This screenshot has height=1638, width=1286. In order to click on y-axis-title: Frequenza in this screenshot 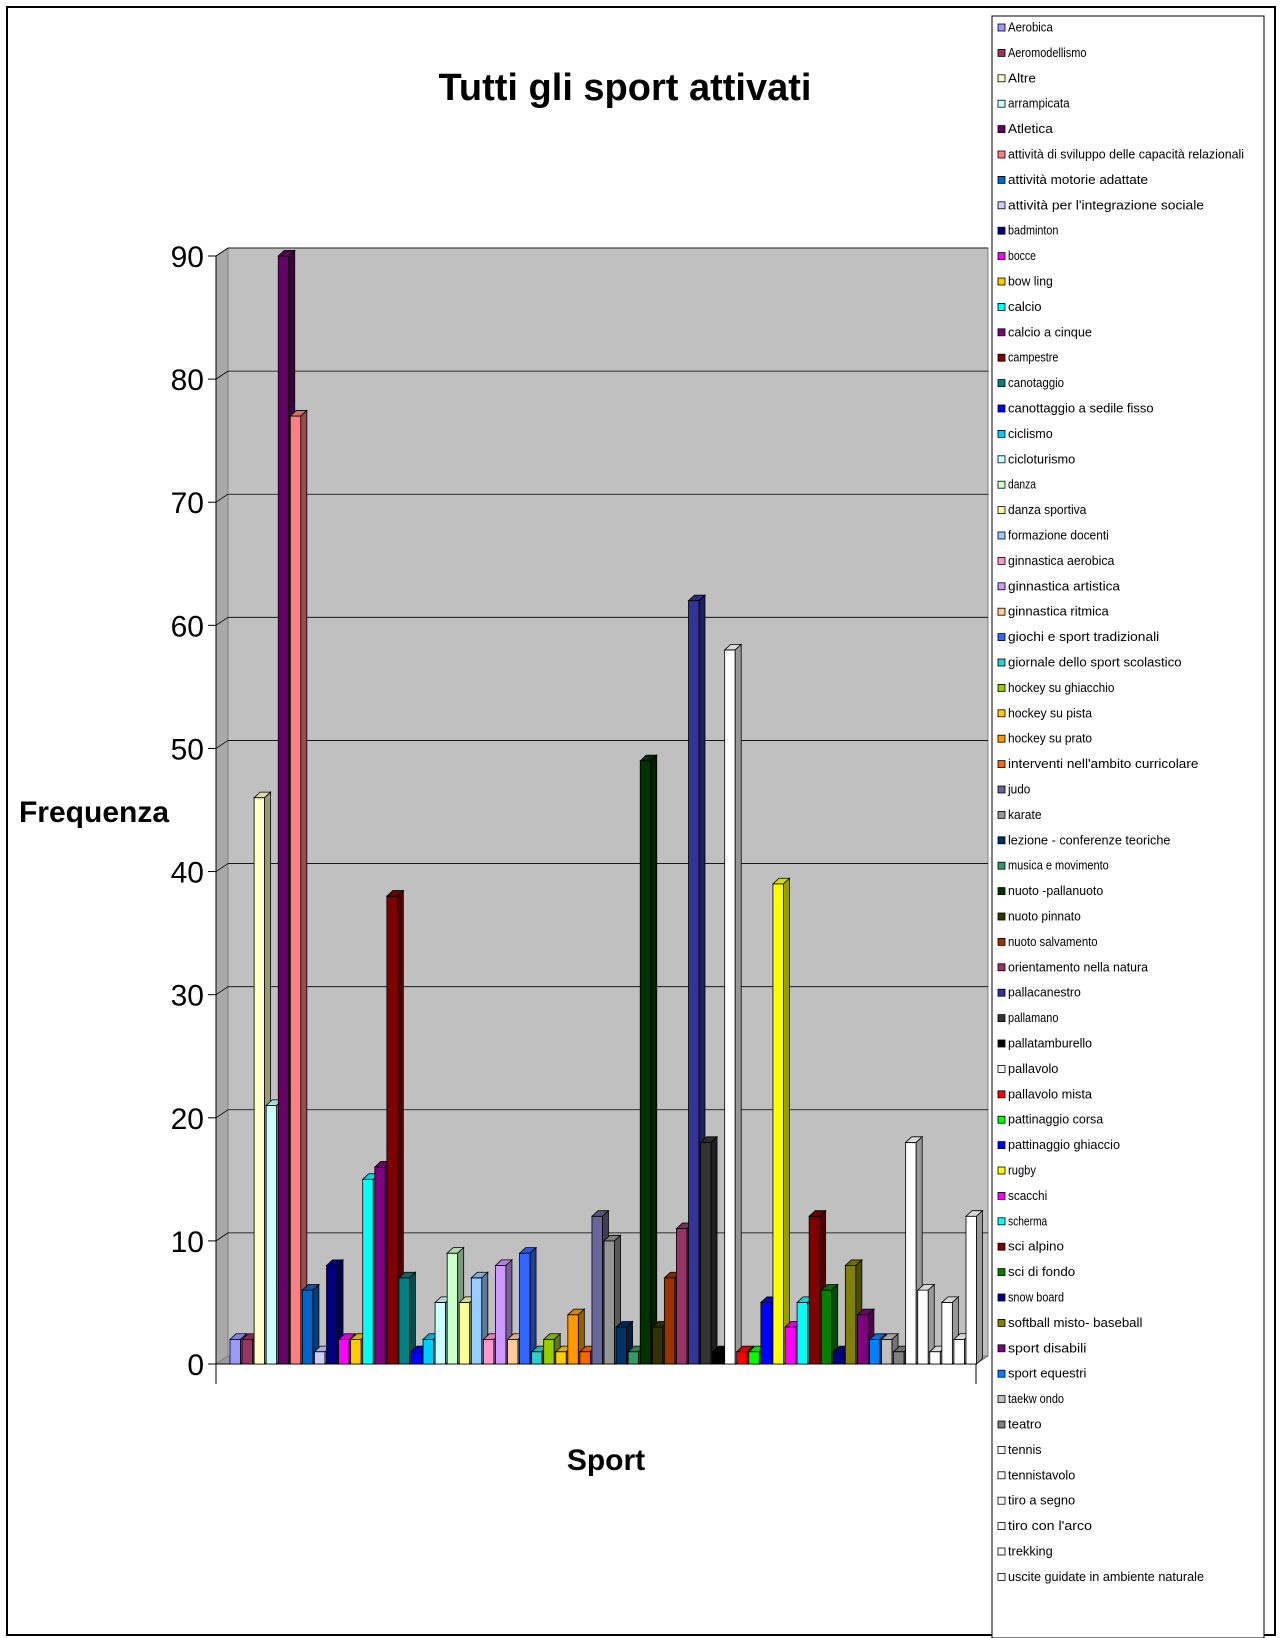, I will do `click(94, 812)`.